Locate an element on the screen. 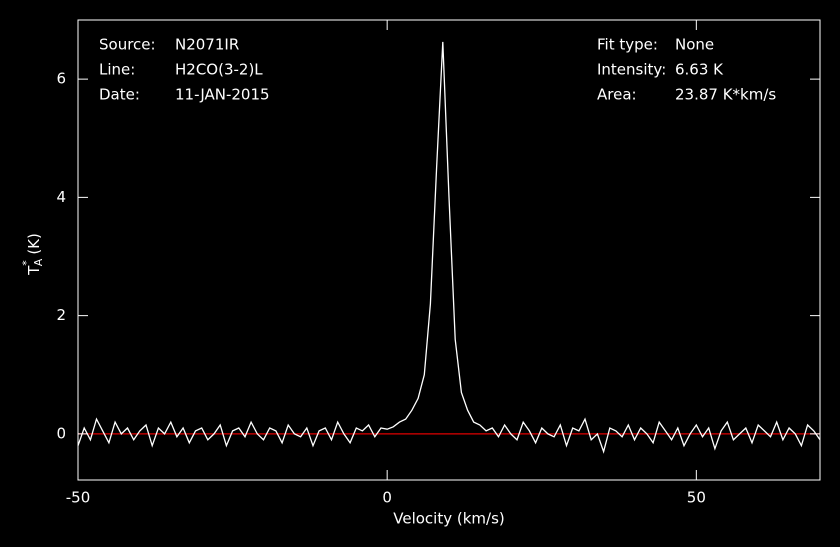 This screenshot has height=547, width=840. annotation-value: 6.63 K is located at coordinates (699, 70).